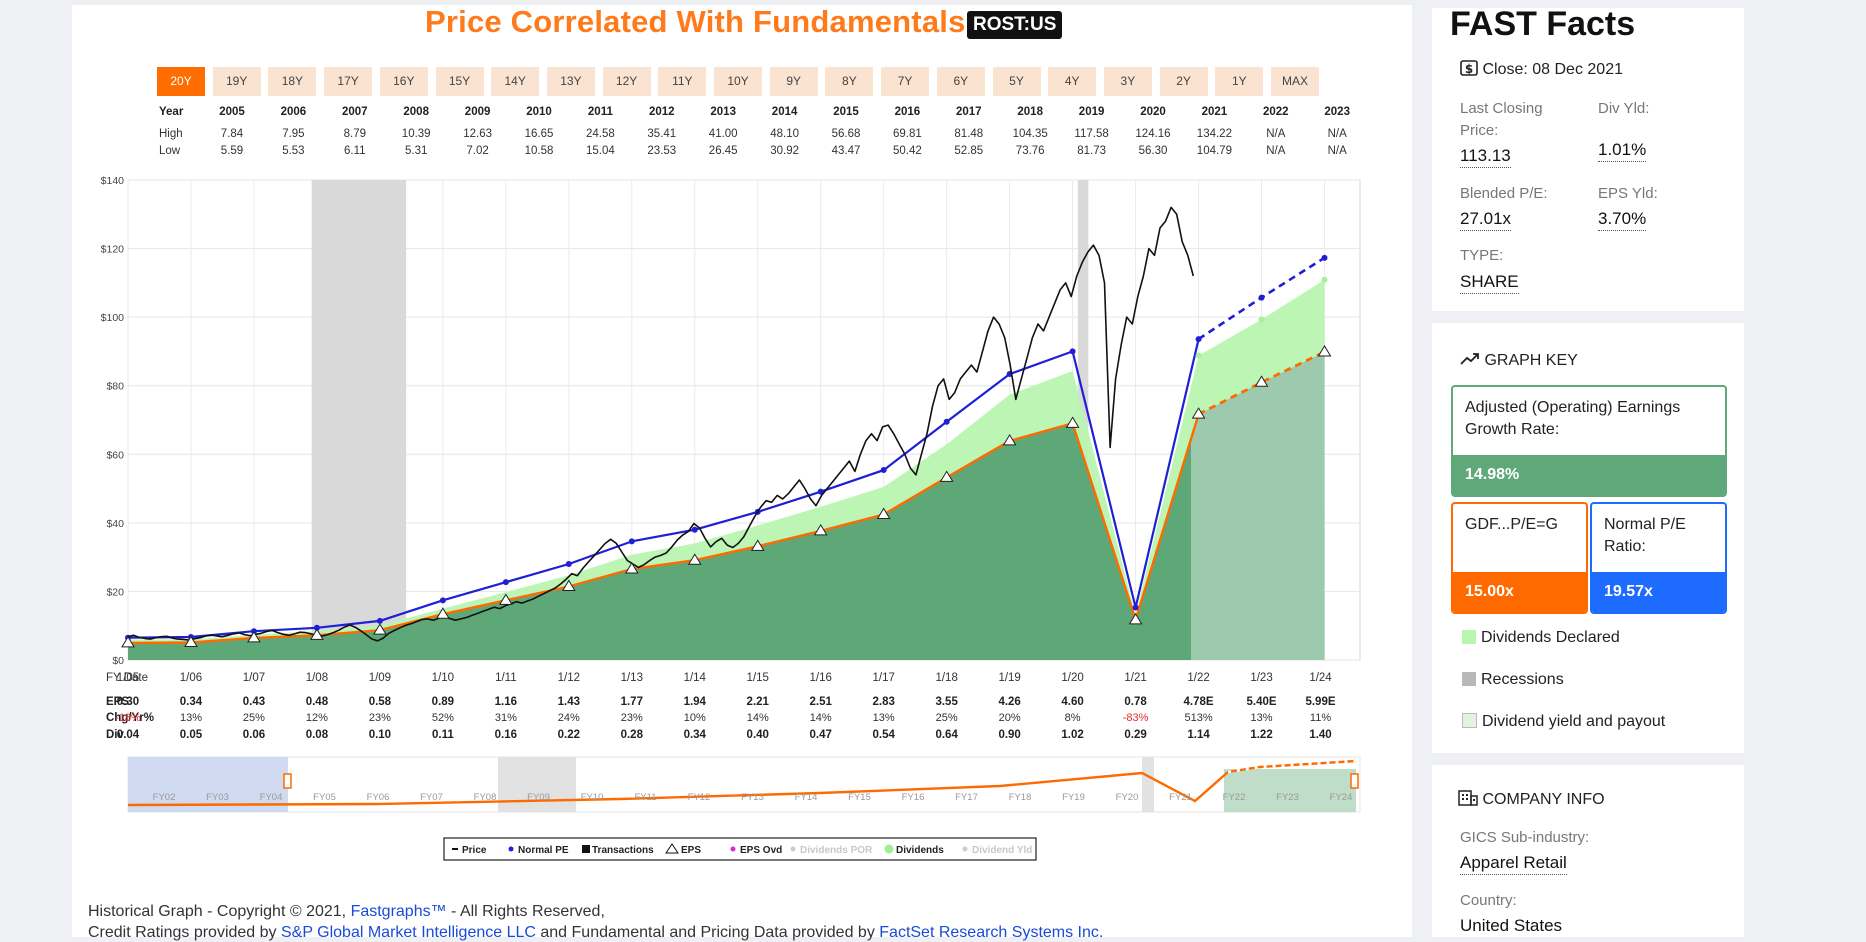 The width and height of the screenshot is (1866, 942). What do you see at coordinates (623, 850) in the screenshot?
I see `legend-label: Transactions` at bounding box center [623, 850].